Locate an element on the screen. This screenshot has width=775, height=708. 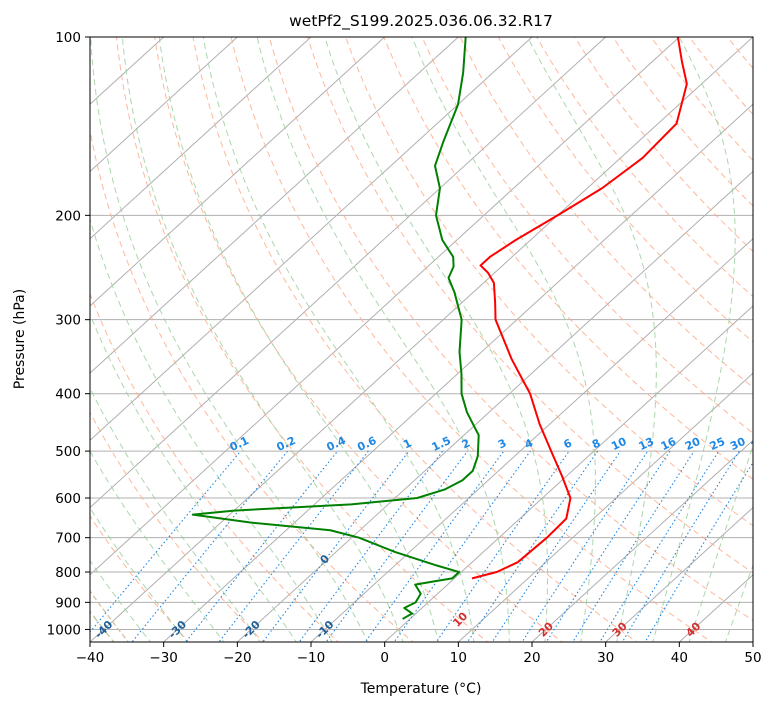
y-tick-label: 1000 is located at coordinates (64, 630).